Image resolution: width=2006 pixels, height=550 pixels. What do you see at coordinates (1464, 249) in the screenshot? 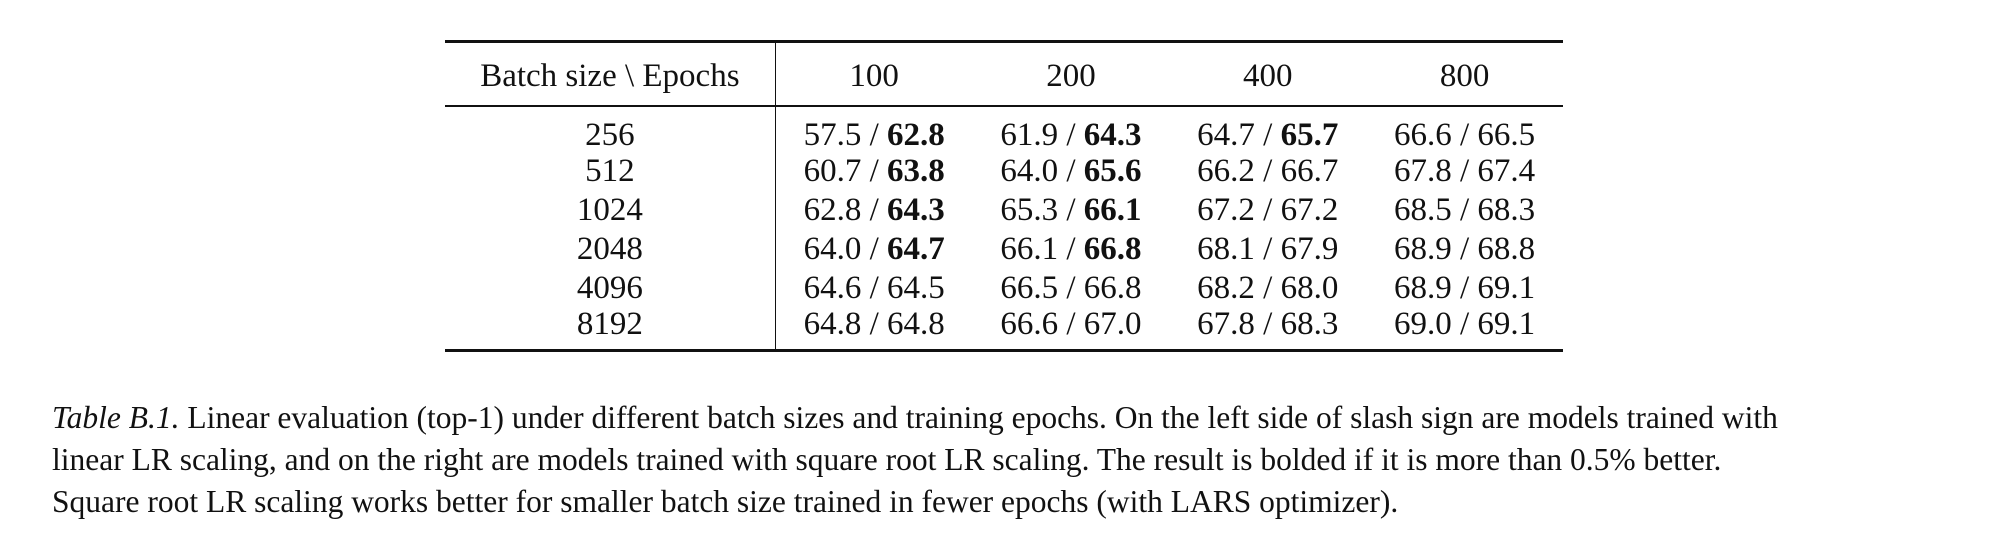
I see `result-cell: 68.9 / 68.8` at bounding box center [1464, 249].